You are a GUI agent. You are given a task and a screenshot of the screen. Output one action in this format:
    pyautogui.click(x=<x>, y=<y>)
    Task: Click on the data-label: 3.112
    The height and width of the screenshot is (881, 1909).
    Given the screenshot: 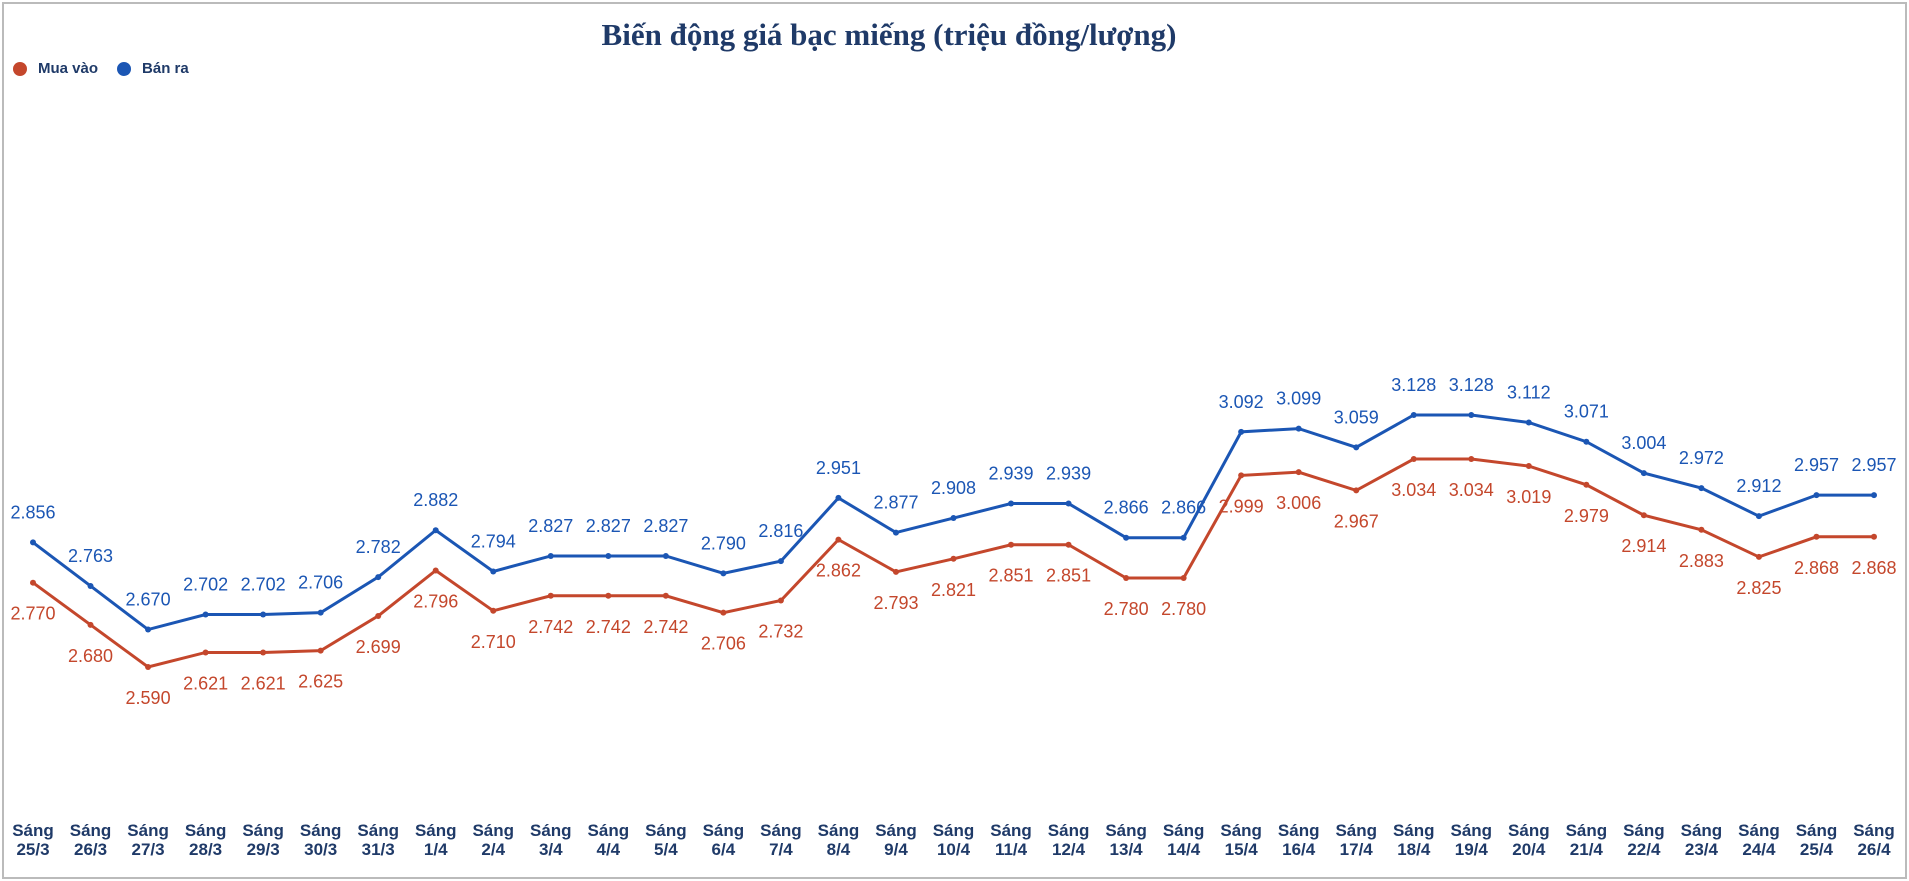 What is the action you would take?
    pyautogui.click(x=1529, y=392)
    